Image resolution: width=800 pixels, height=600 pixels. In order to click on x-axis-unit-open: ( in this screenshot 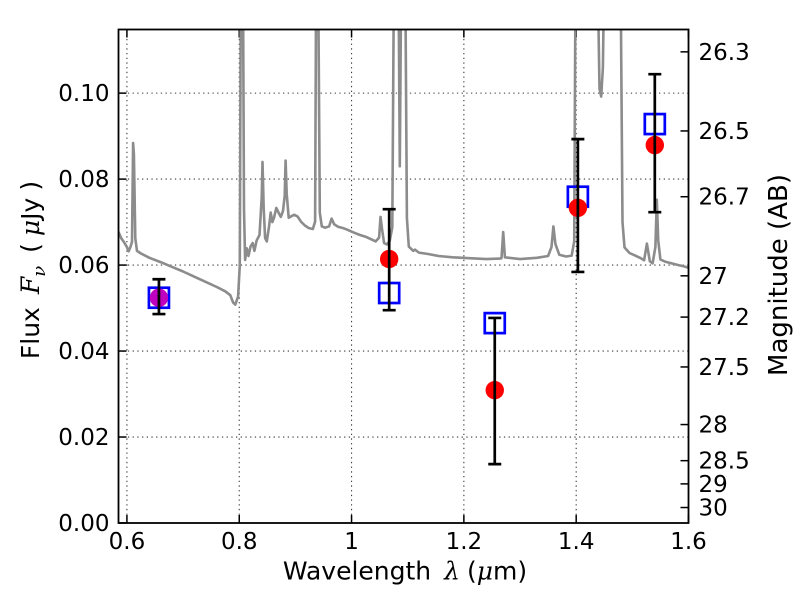, I will do `click(472, 571)`.